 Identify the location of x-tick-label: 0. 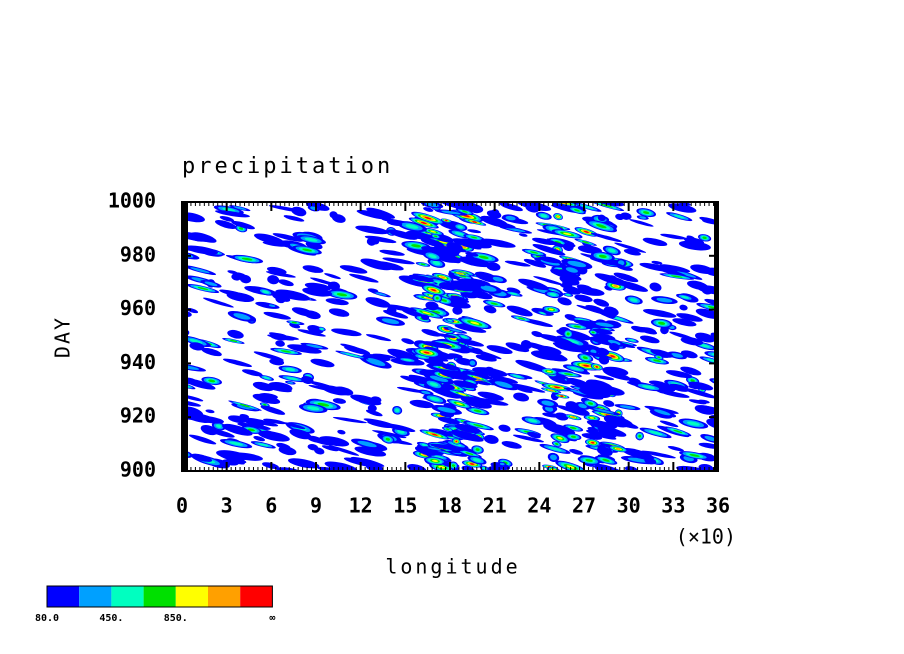
(182, 506).